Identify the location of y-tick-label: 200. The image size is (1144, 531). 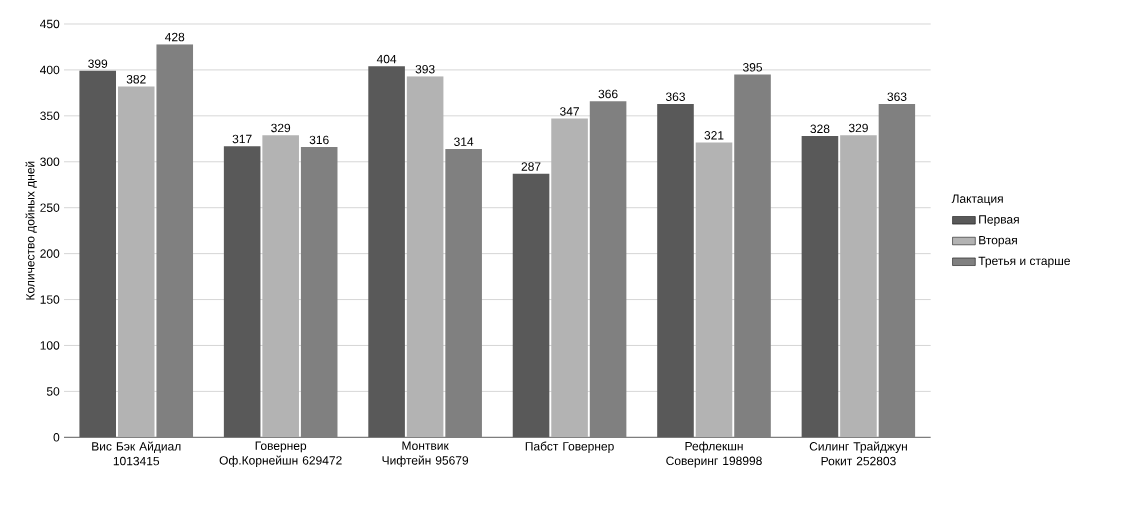
(50, 254).